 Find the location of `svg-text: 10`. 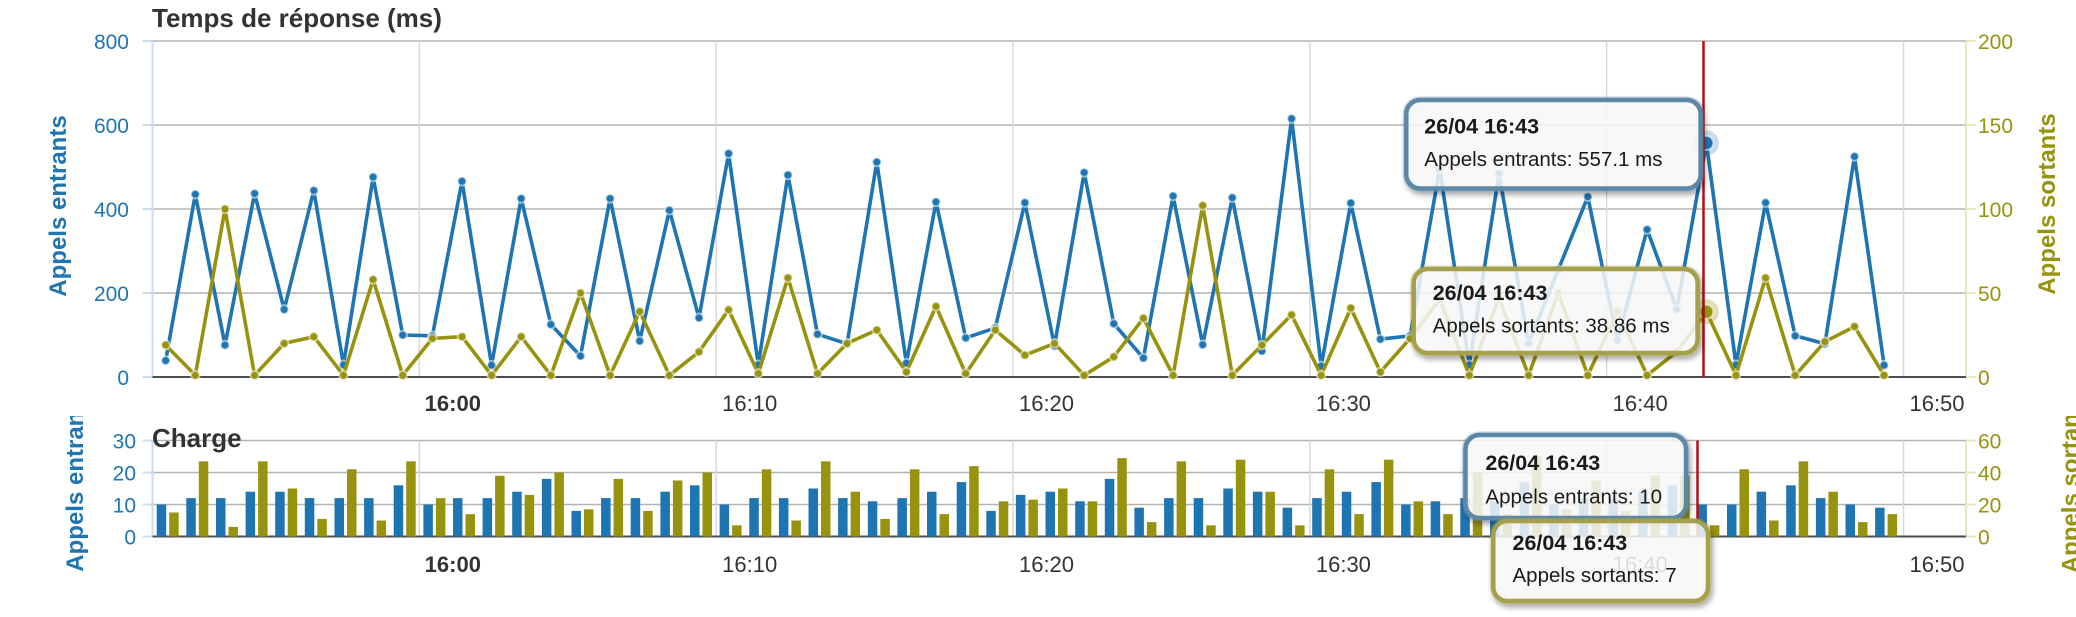

svg-text: 10 is located at coordinates (124, 506).